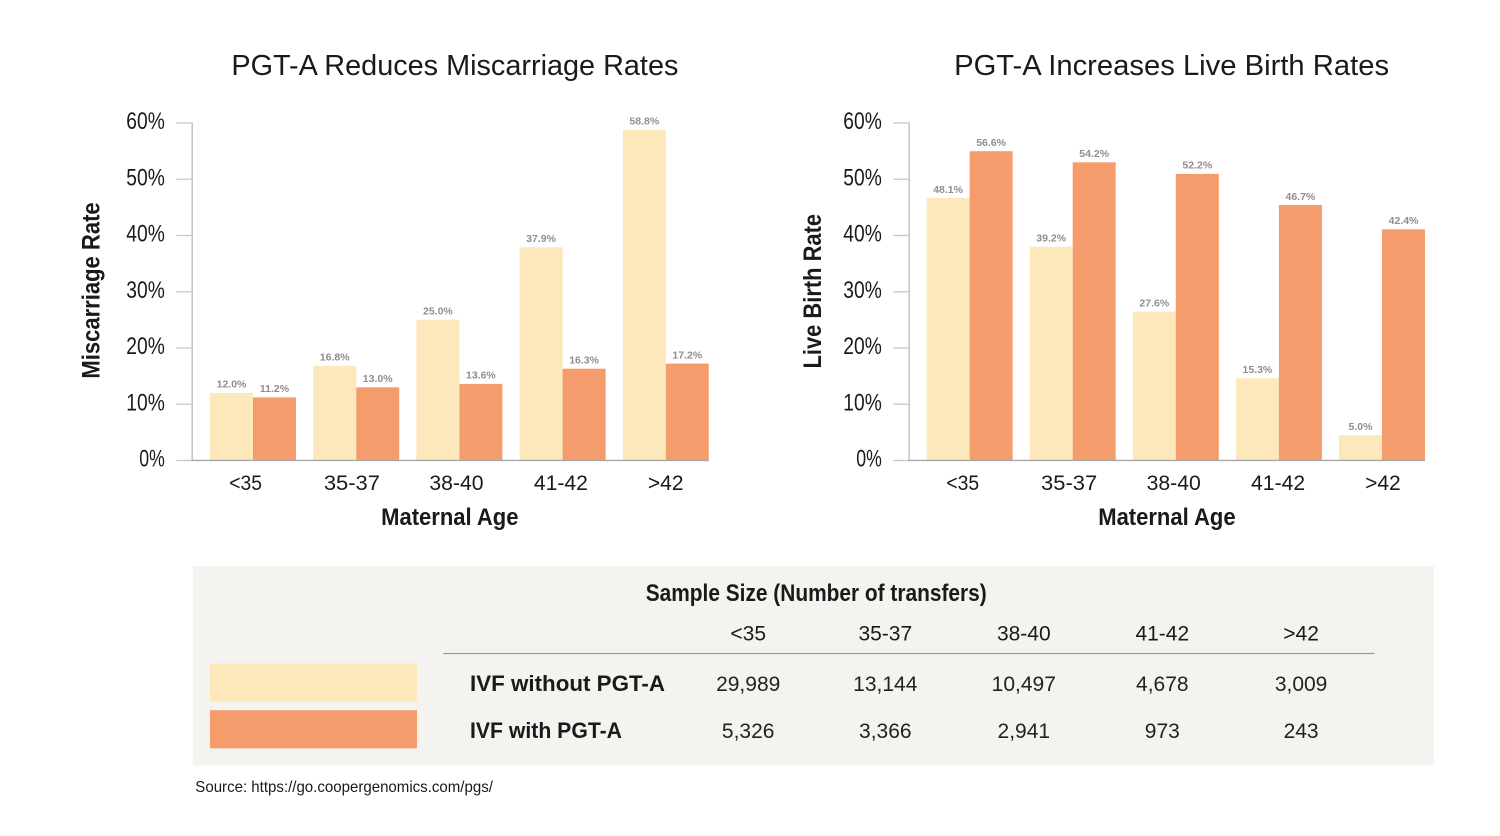  What do you see at coordinates (948, 190) in the screenshot?
I see `svg-text: 48.1%` at bounding box center [948, 190].